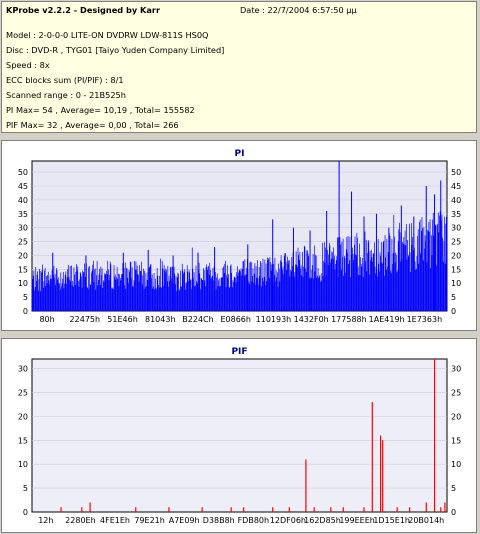 The height and width of the screenshot is (534, 480). I want to click on app-title: KProbe v2.2.2 - Designed by Karr, so click(83, 10).